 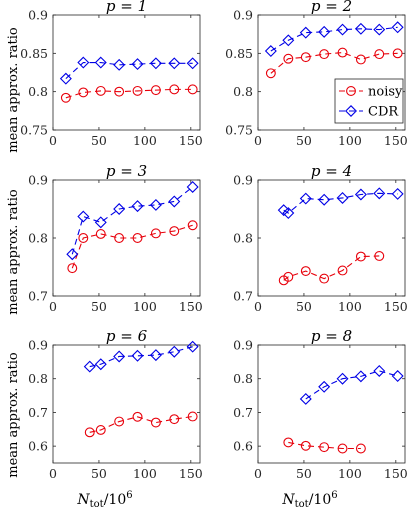 I want to click on panel-title: p = 8, so click(x=331, y=336).